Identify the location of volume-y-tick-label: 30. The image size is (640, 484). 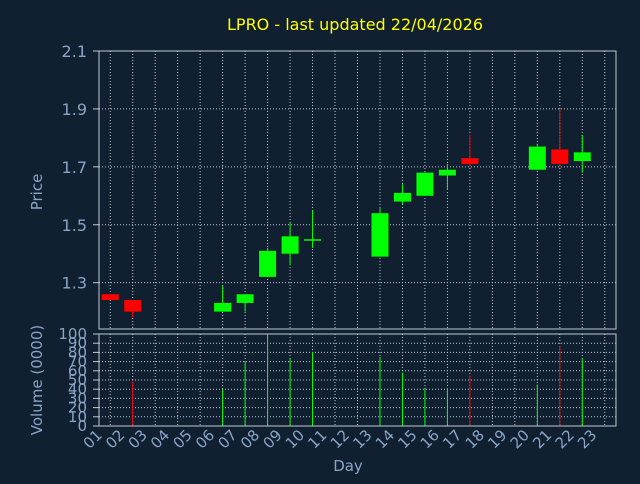
(77, 398).